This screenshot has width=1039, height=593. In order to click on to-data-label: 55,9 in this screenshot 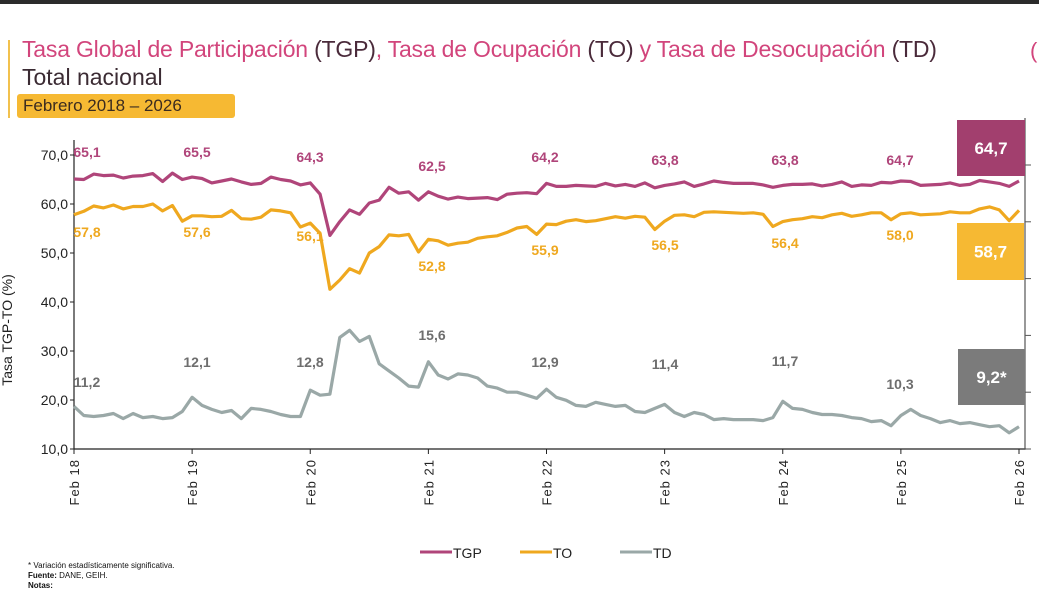, I will do `click(544, 250)`.